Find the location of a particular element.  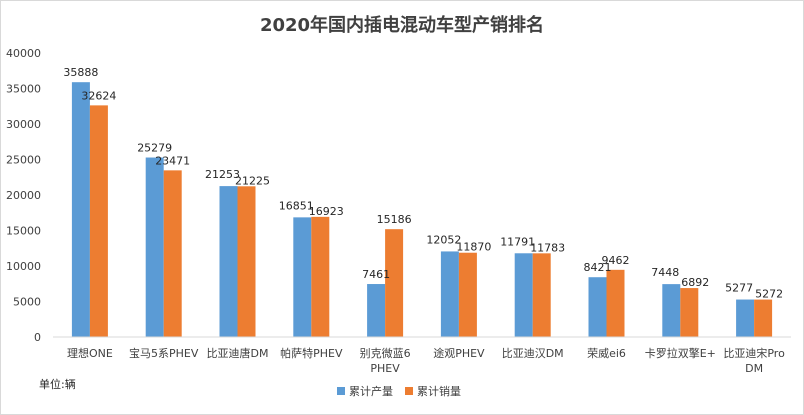

y-tick-label: 0 is located at coordinates (37, 337).